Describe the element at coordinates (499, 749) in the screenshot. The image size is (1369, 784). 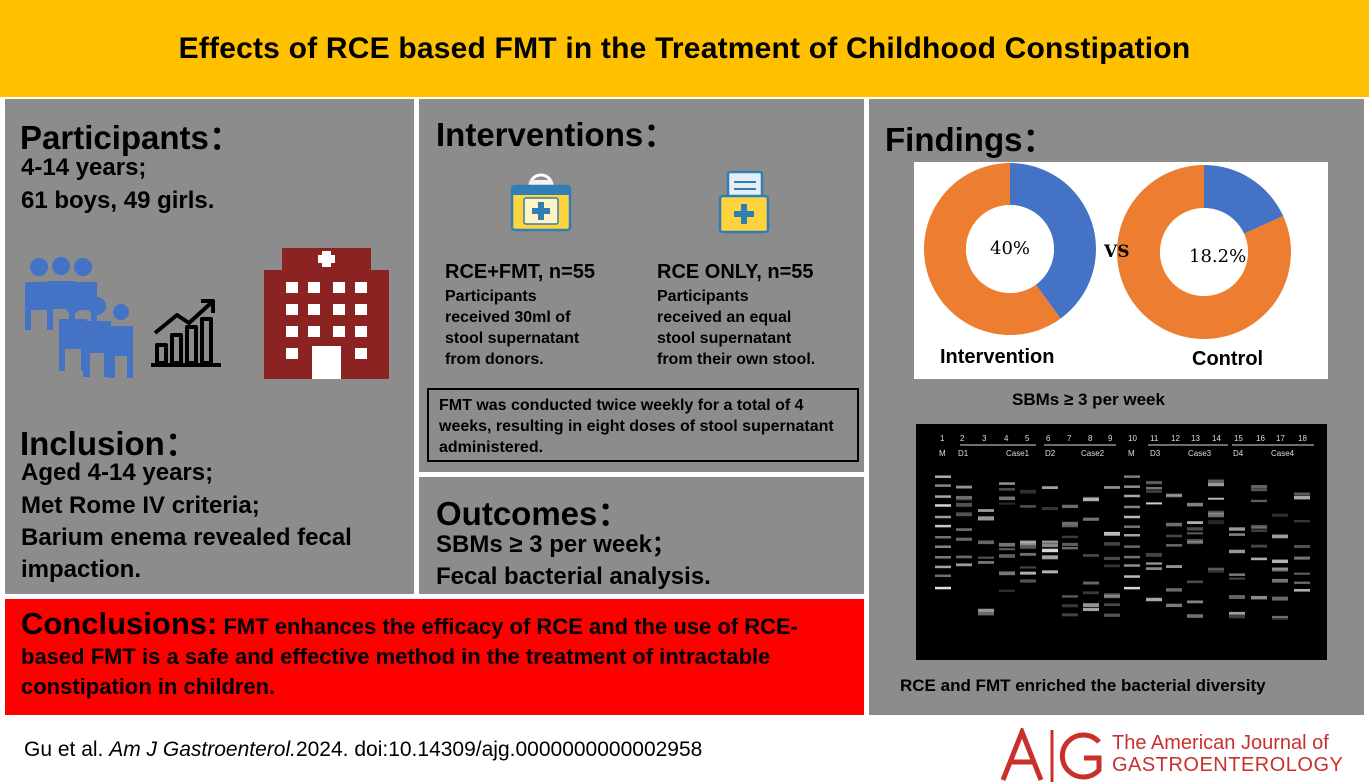
I see `citation-doi: 2024. doi:10.14309/ajg.0000000000002958` at that location.